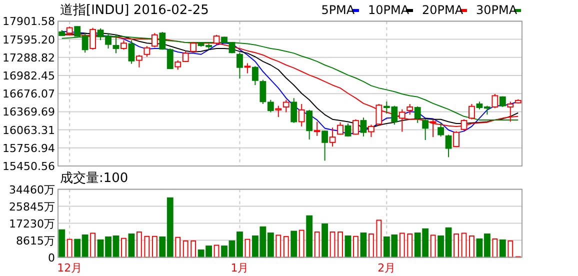  What do you see at coordinates (28, 57) in the screenshot?
I see `y-tick-label: 17288.82` at bounding box center [28, 57].